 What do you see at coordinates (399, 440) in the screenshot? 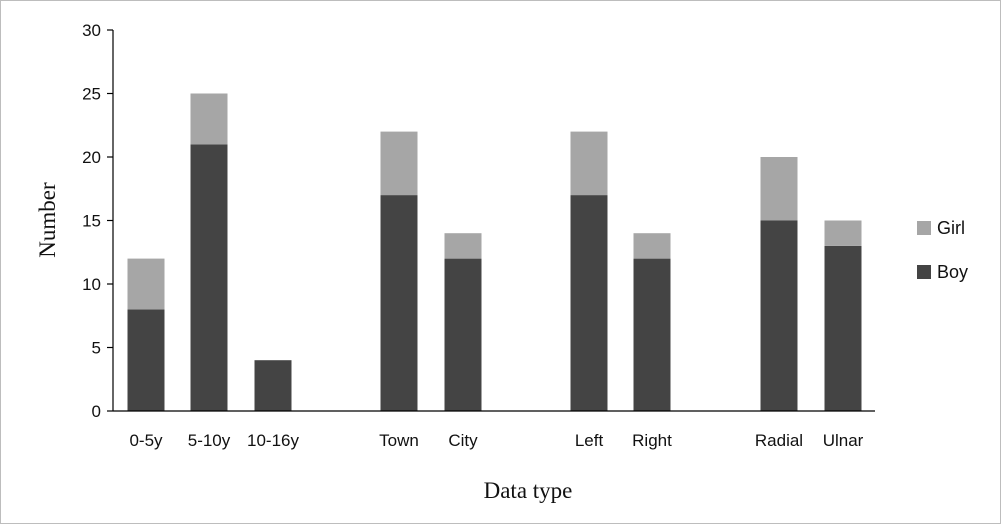
I see `x-category-label: Town` at bounding box center [399, 440].